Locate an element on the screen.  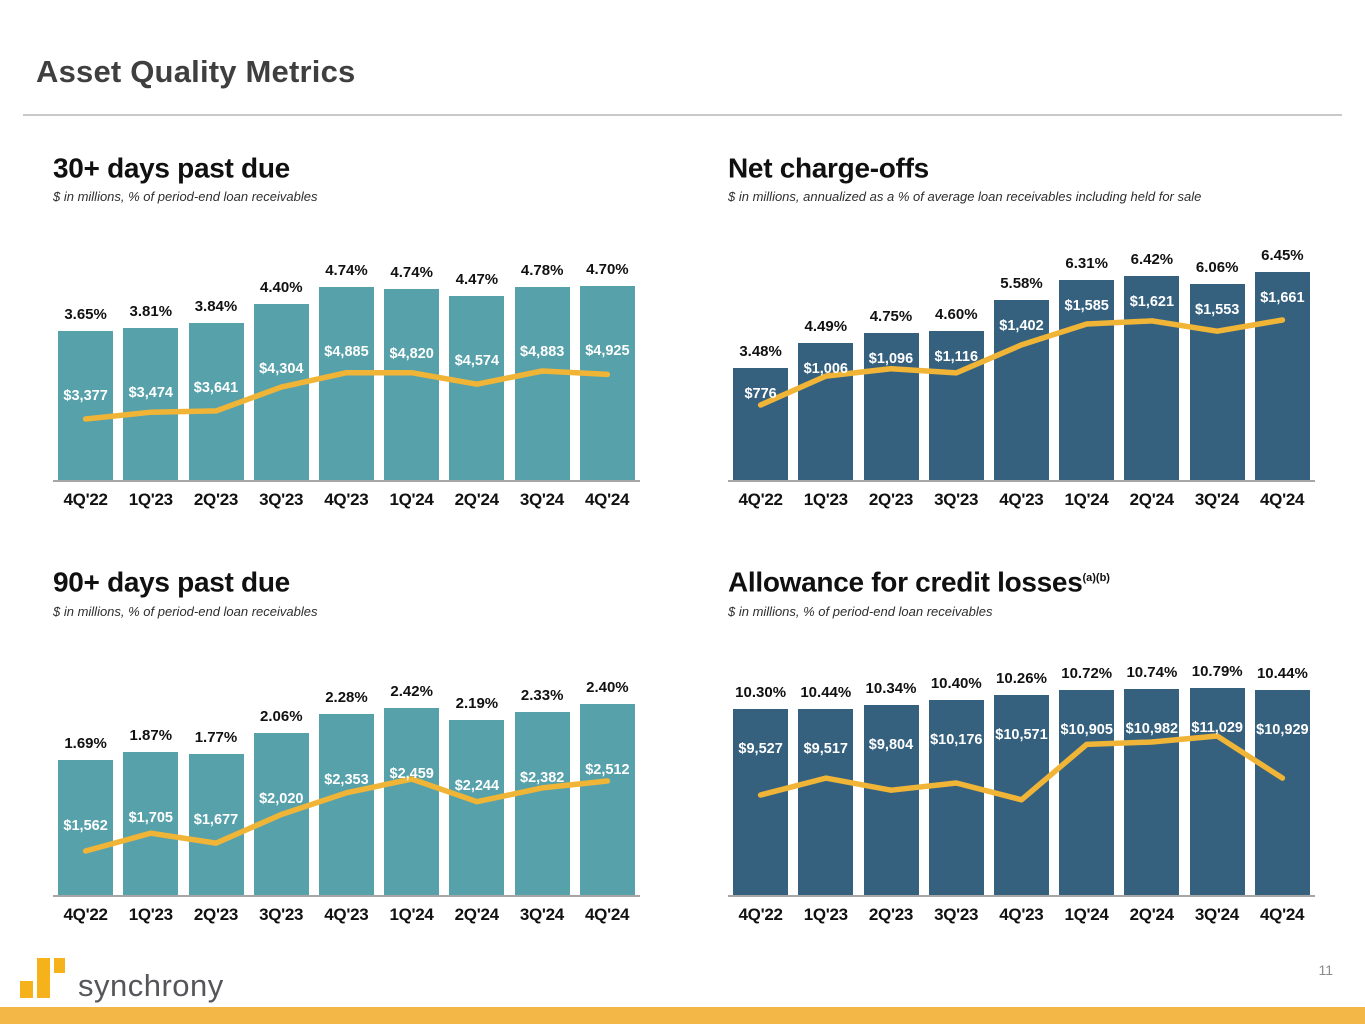
percent-label: 1.87% is located at coordinates (151, 736).